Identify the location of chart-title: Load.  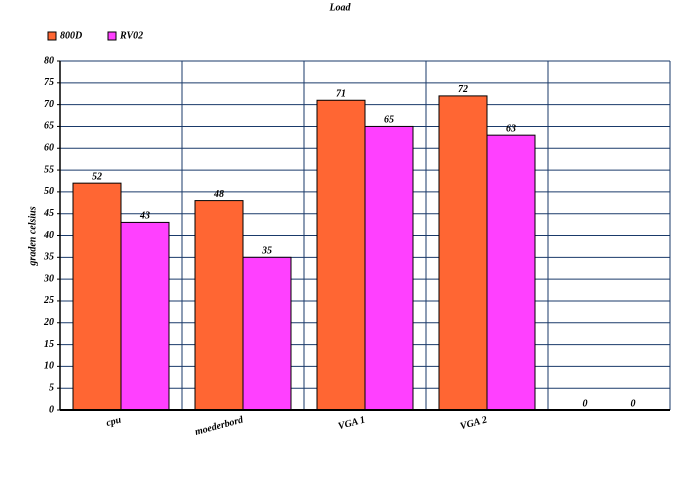
(339, 7).